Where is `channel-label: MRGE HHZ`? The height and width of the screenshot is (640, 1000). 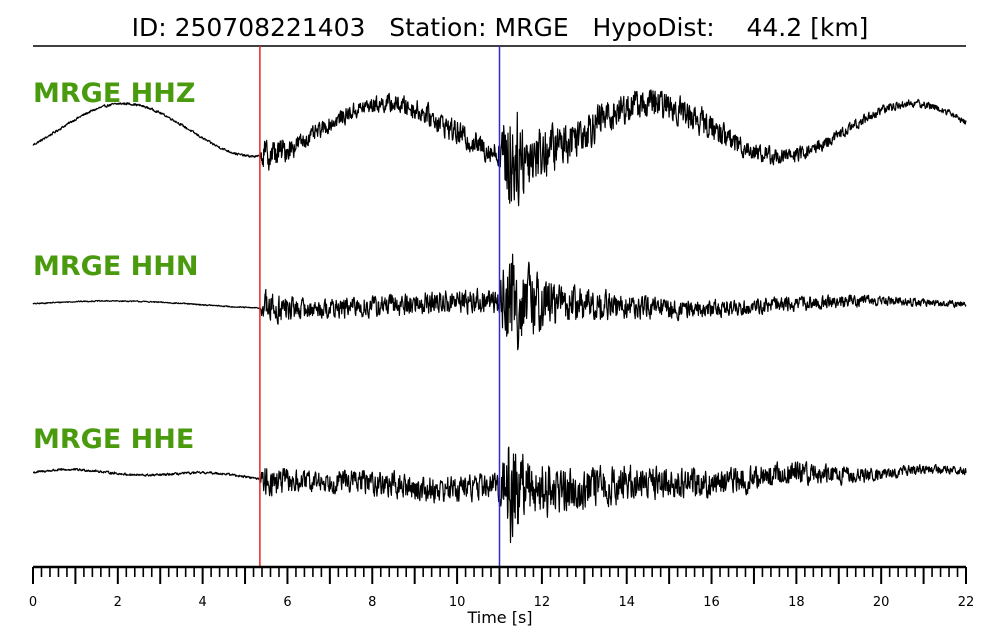
channel-label: MRGE HHZ is located at coordinates (114, 93).